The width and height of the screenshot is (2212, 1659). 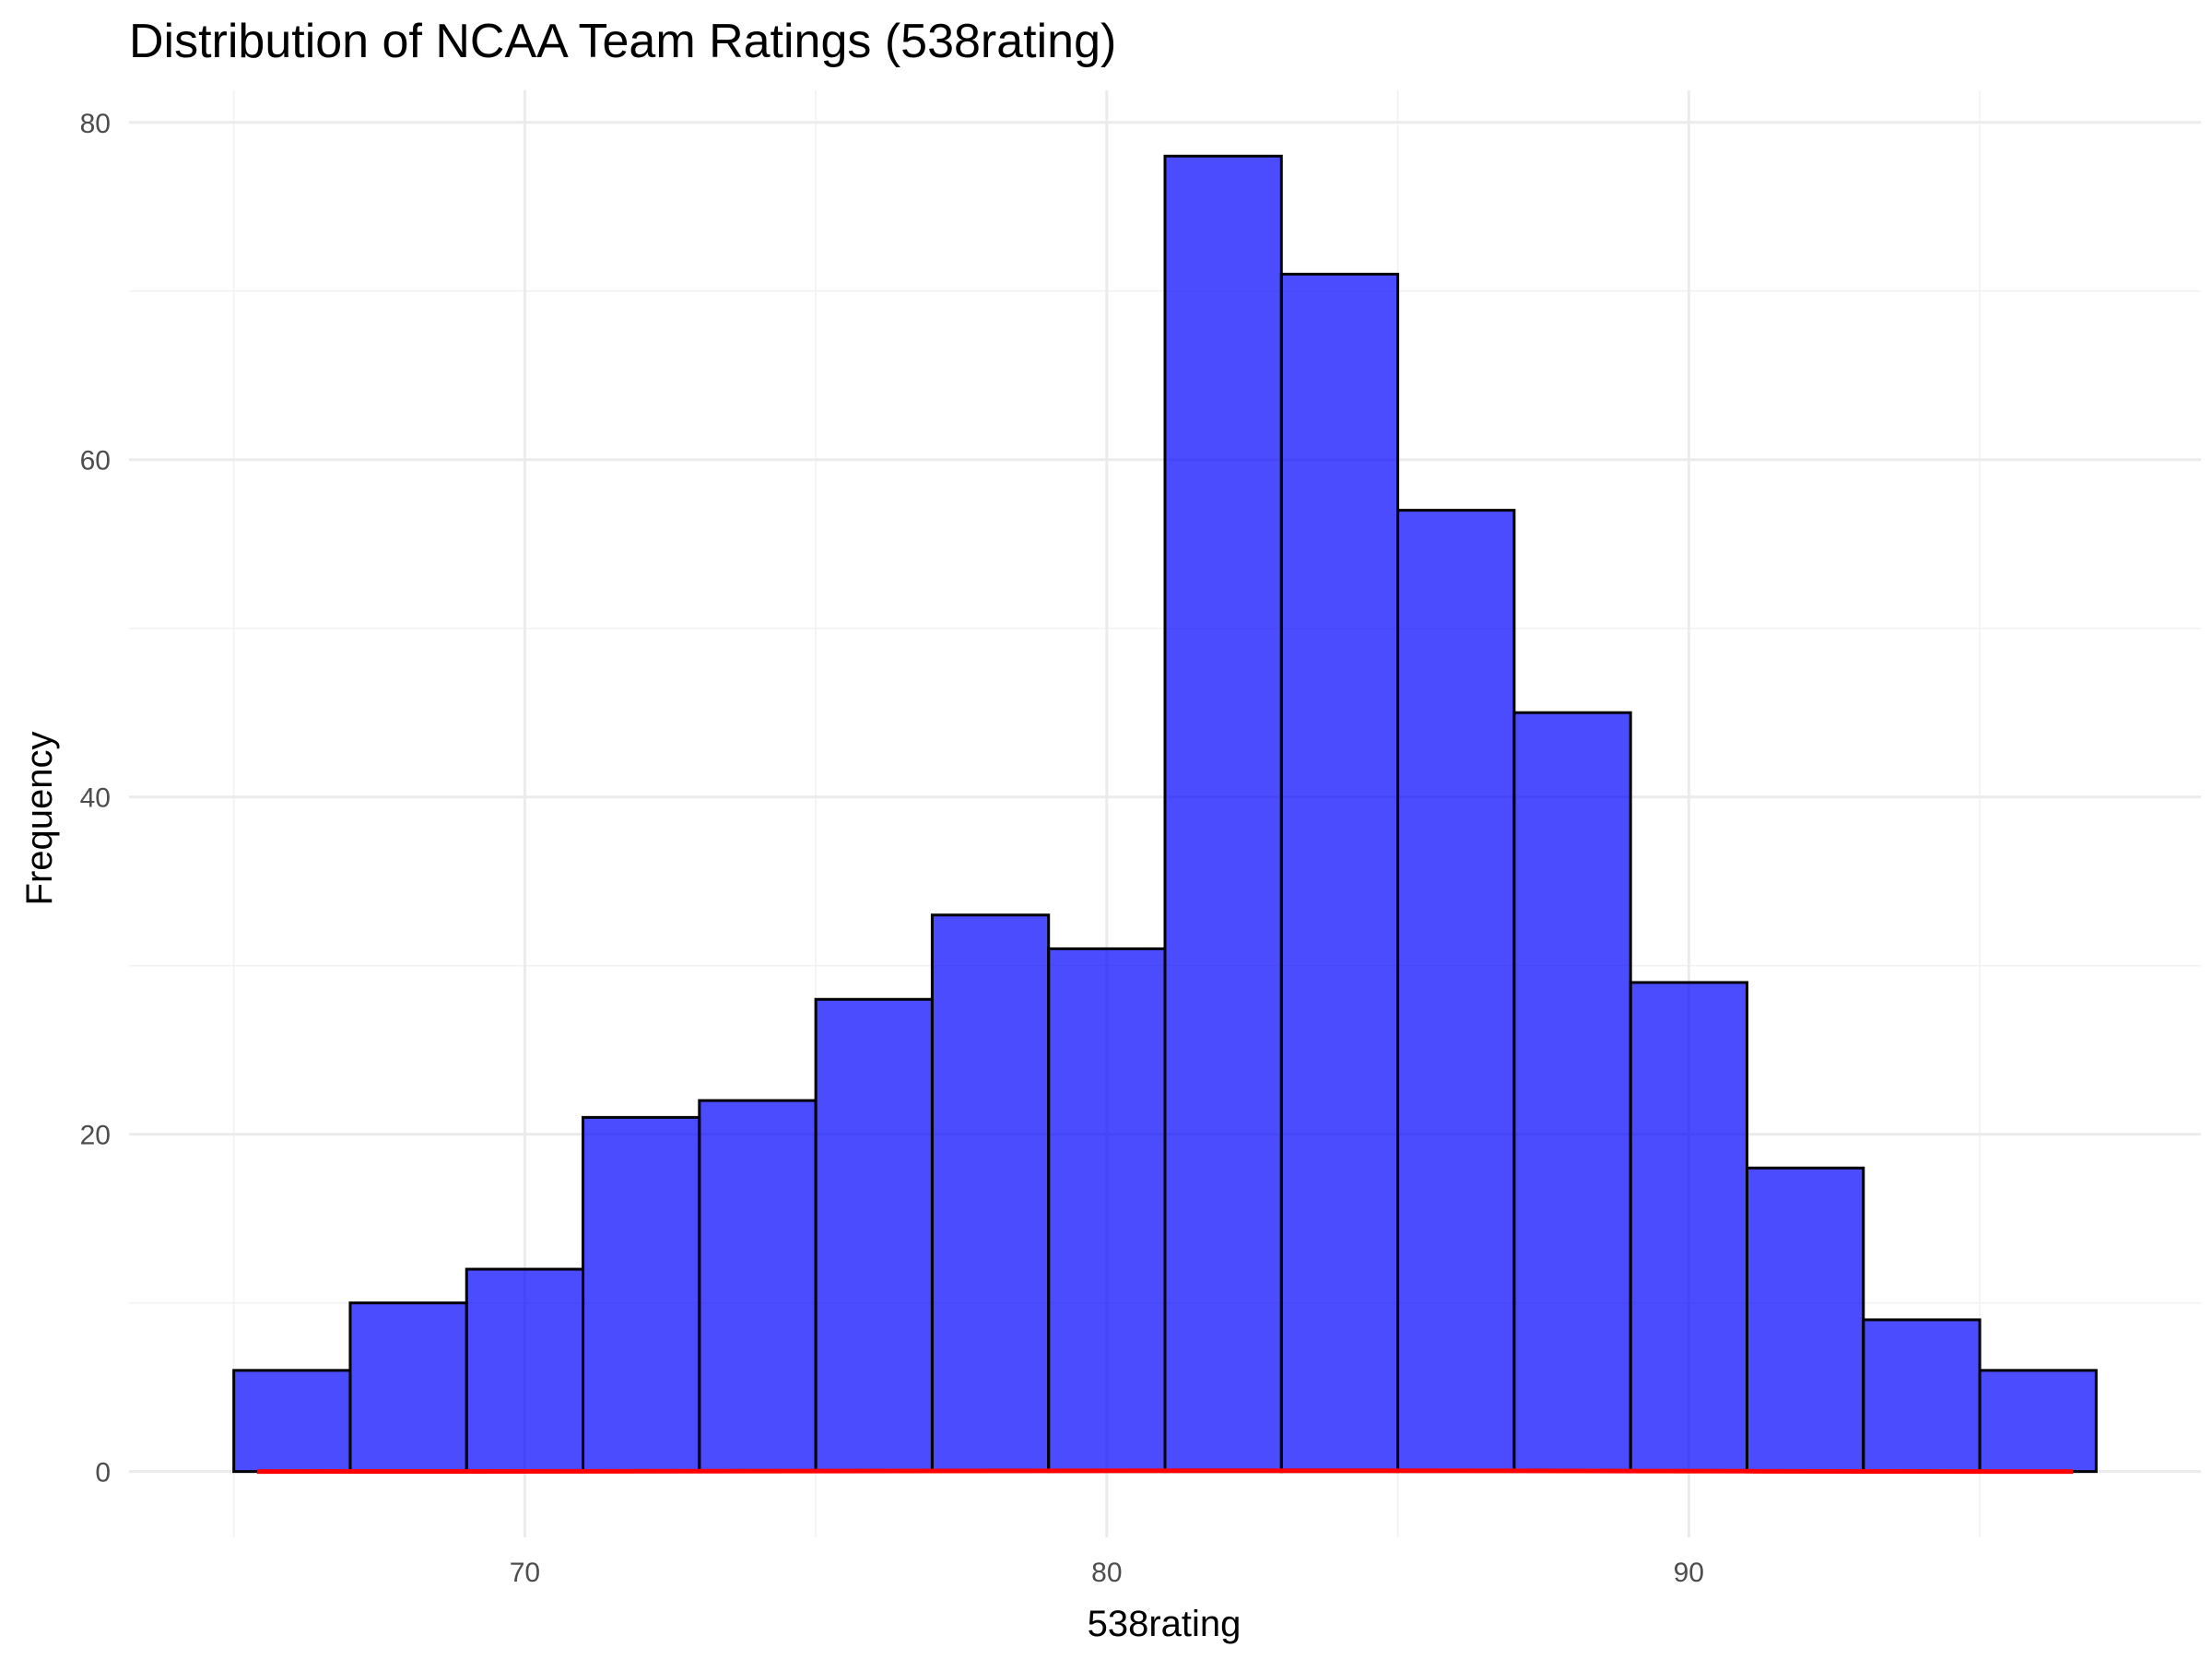 I want to click on x-axis-ticks: 70 80 90, so click(x=1107, y=1573).